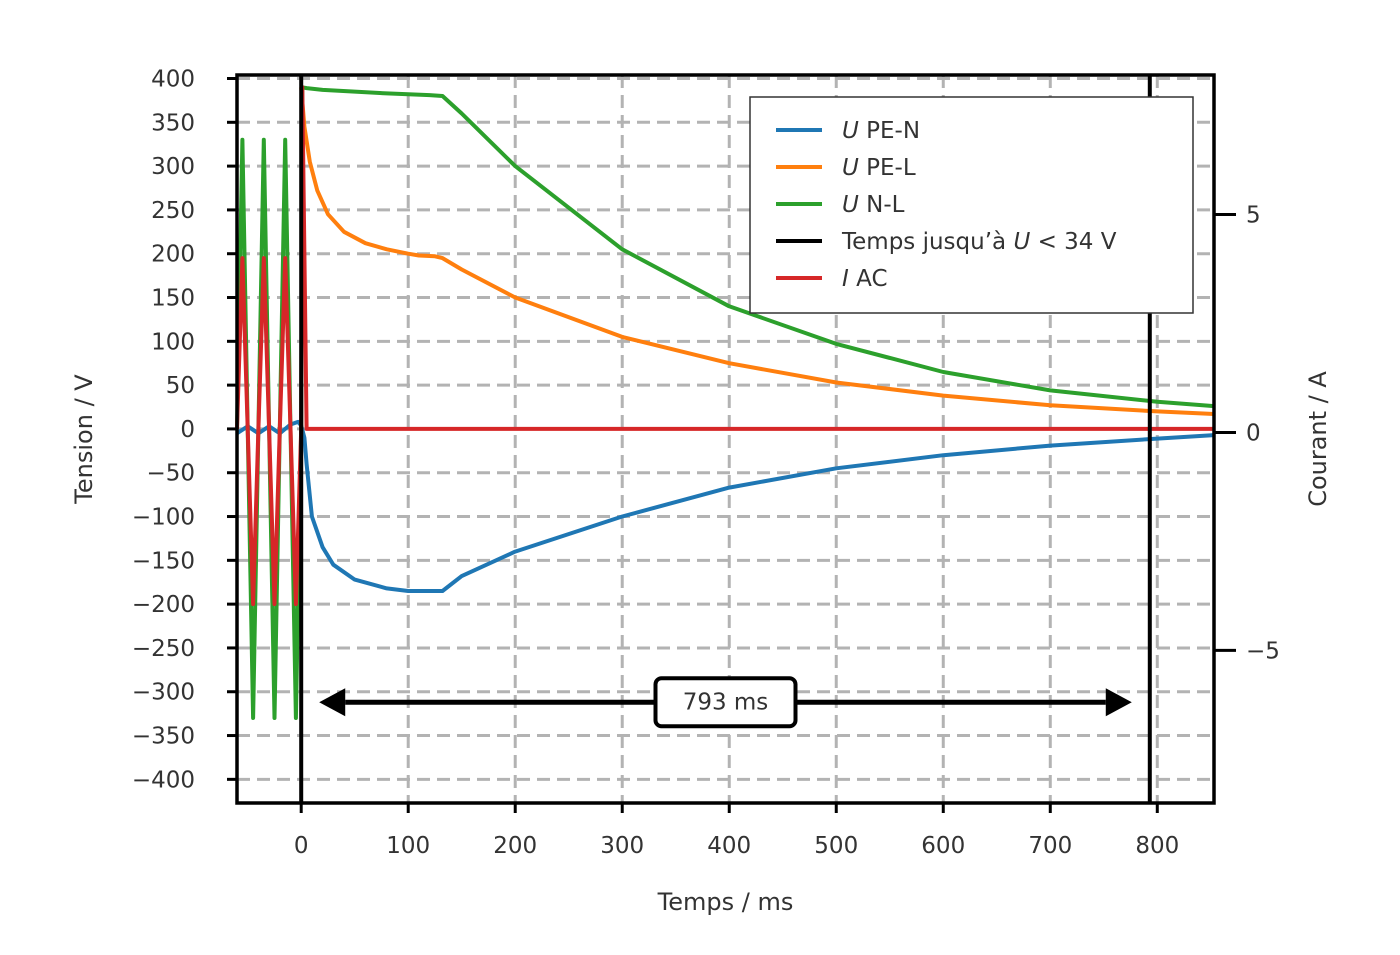 The width and height of the screenshot is (1400, 955). I want to click on y-tick-label: −300, so click(163, 693).